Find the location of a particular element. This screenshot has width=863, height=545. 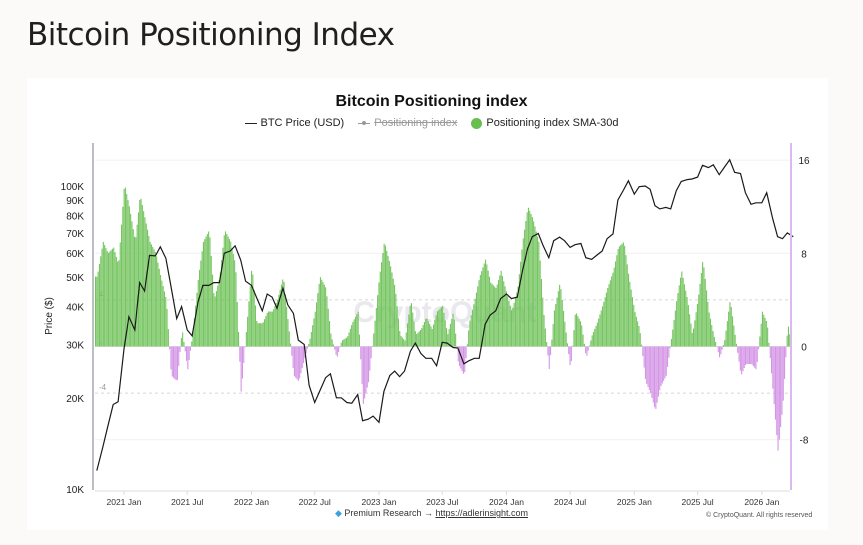

legend-item-btc-price: BTC Price (USD) is located at coordinates (294, 123).